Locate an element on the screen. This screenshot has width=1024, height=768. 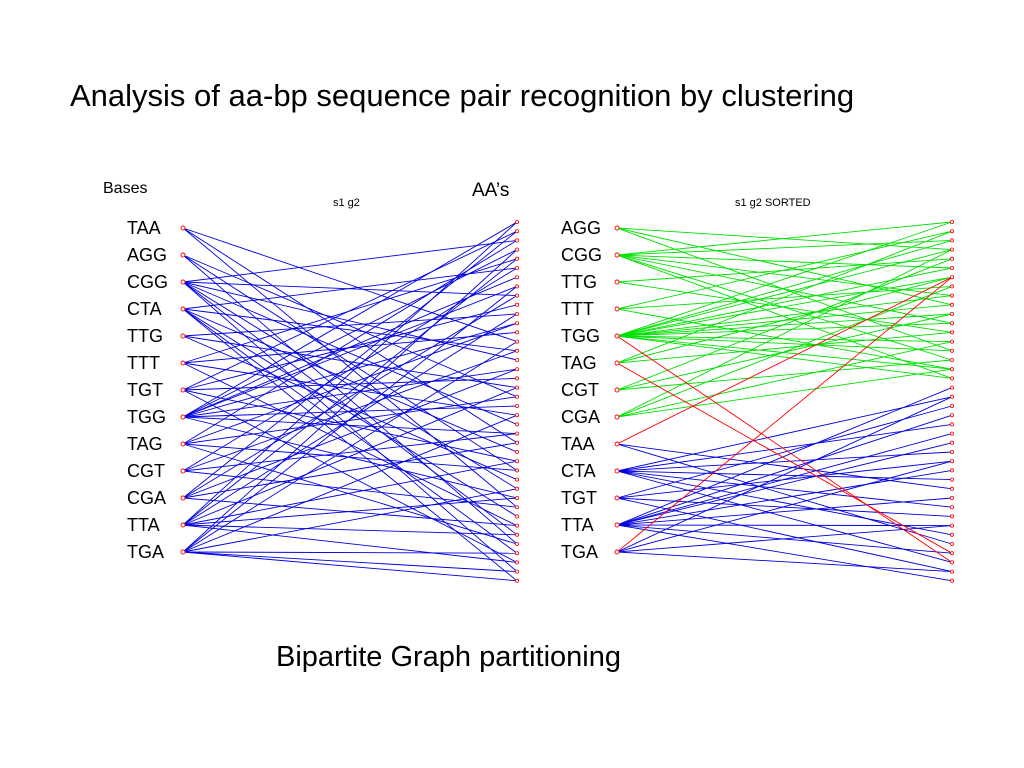
base-label: TTT is located at coordinates (143, 363).